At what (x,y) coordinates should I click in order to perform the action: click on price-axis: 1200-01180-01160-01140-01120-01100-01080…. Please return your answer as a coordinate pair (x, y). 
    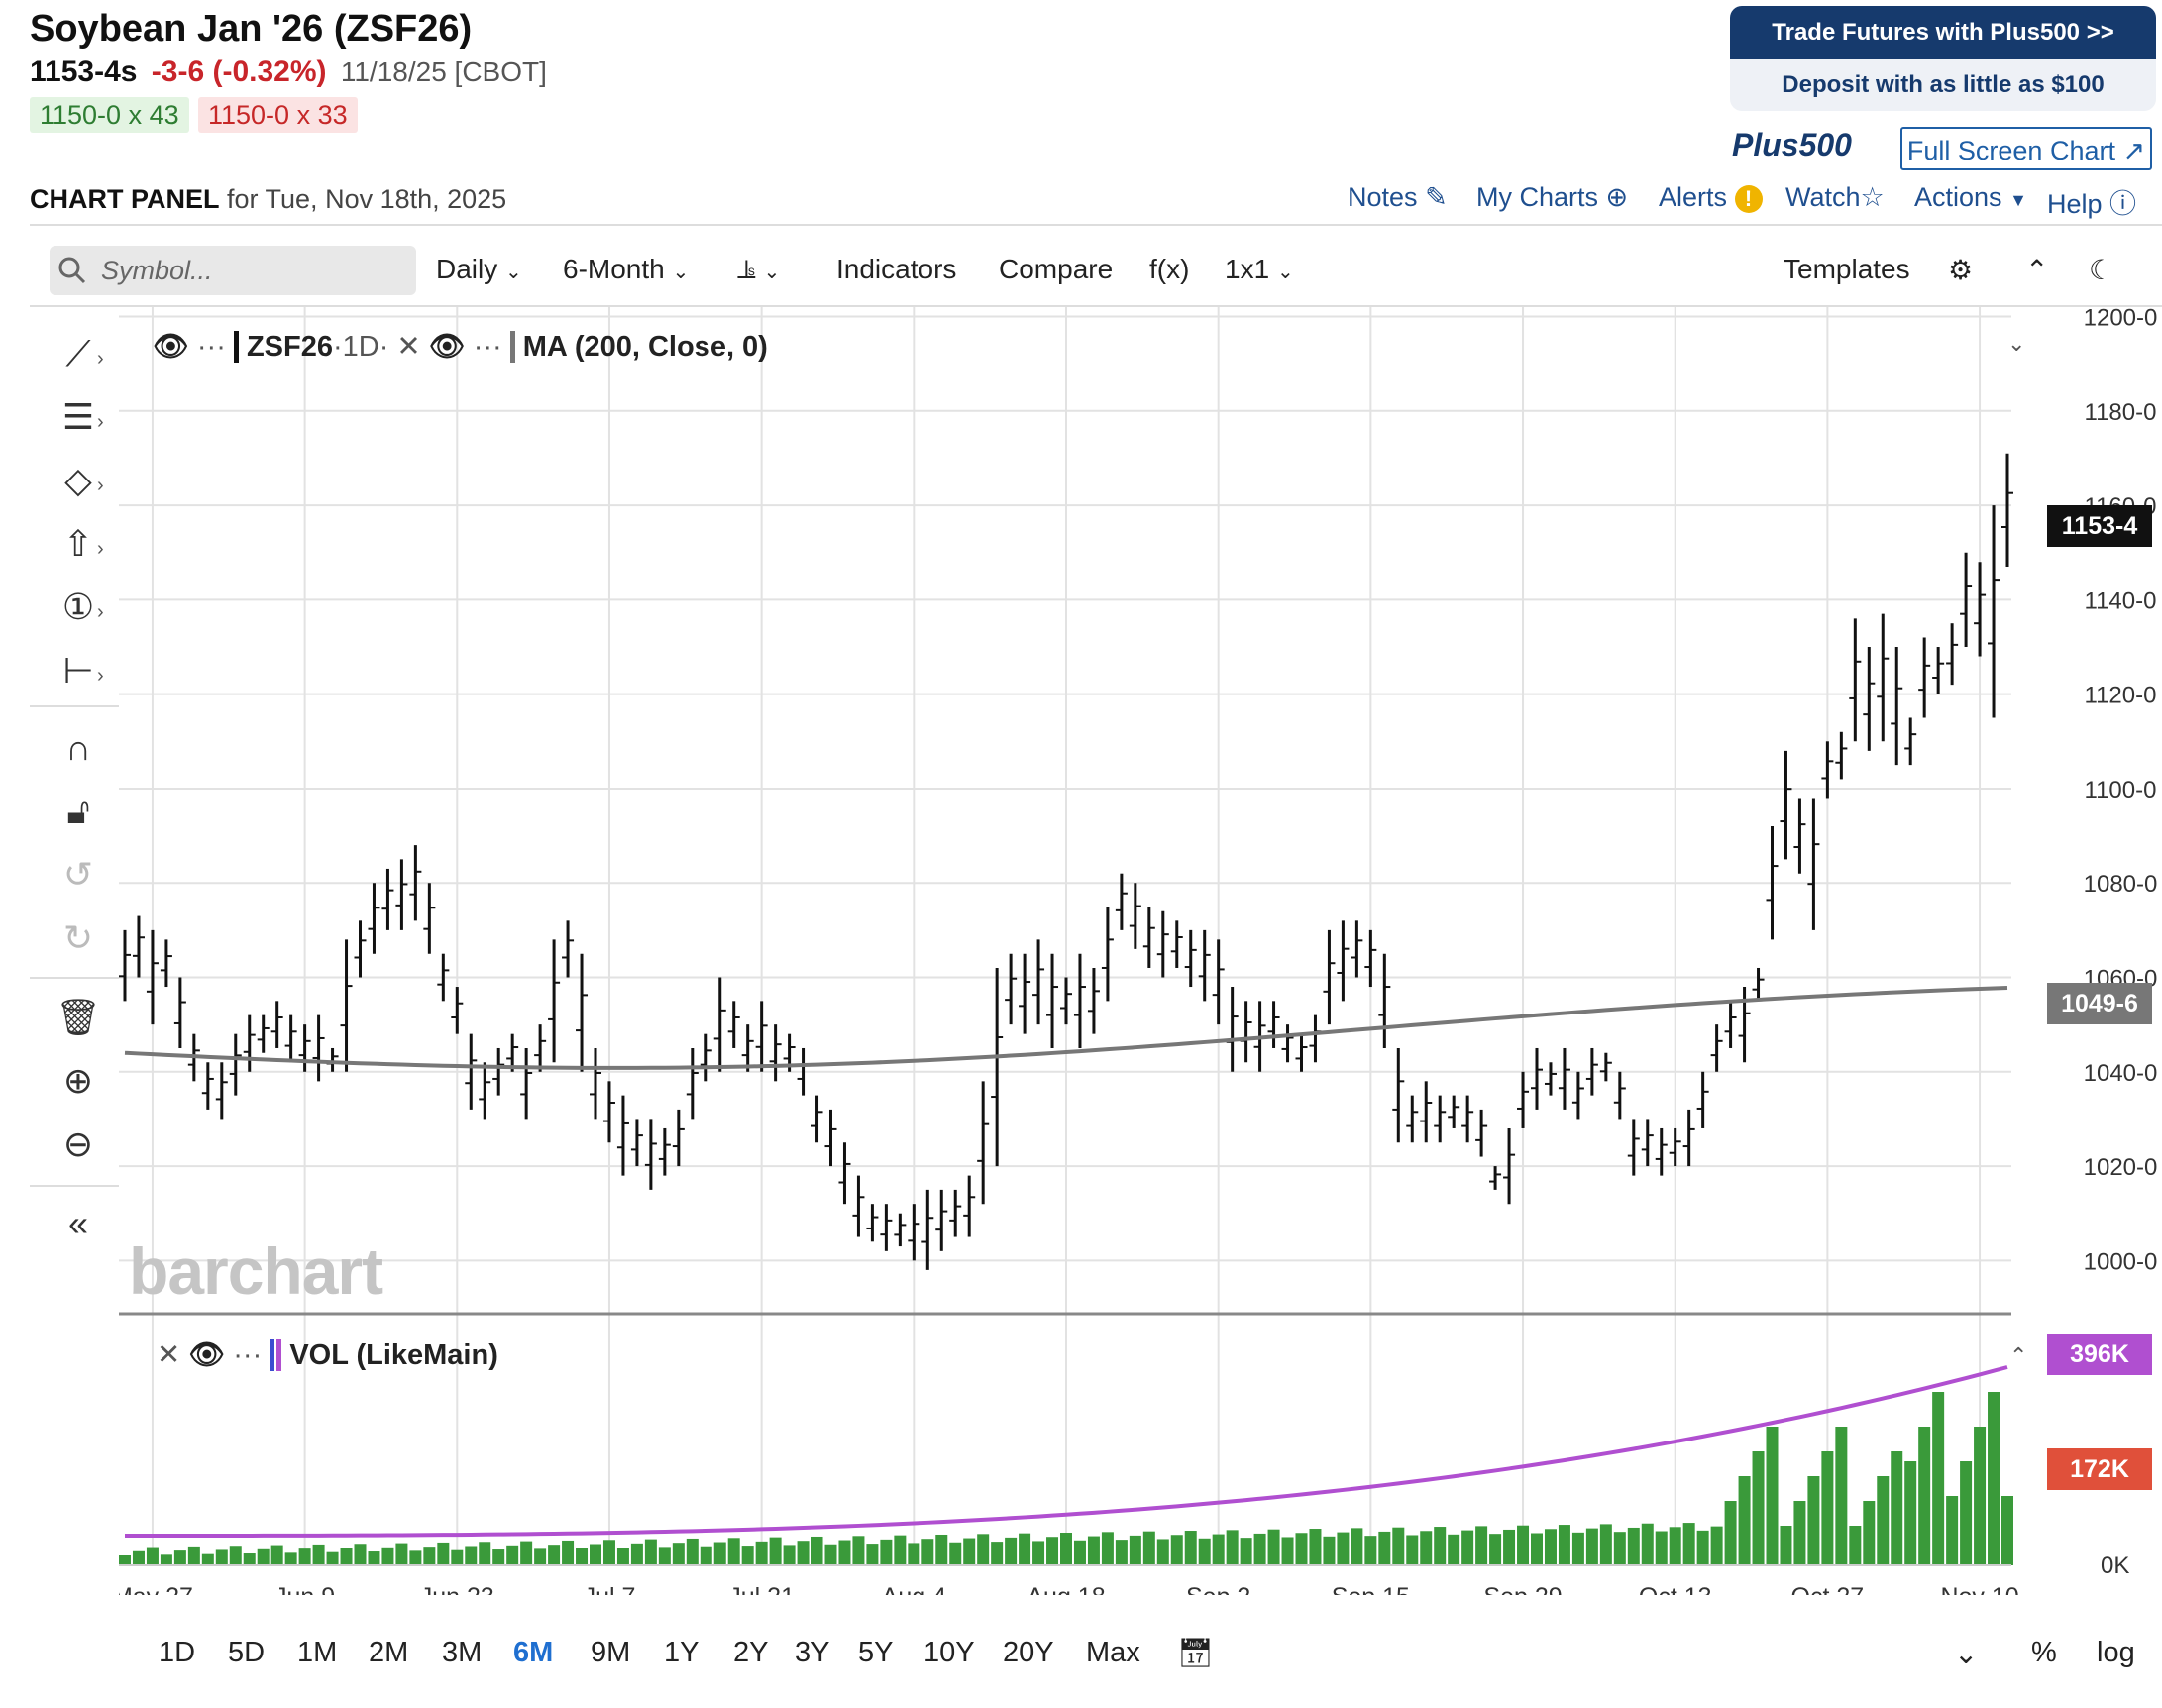
    Looking at the image, I should click on (2121, 943).